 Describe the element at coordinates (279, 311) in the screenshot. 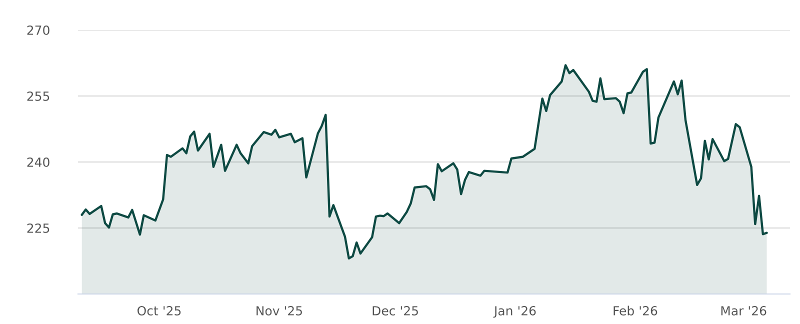

I see `x-tick-label: Nov '25` at that location.